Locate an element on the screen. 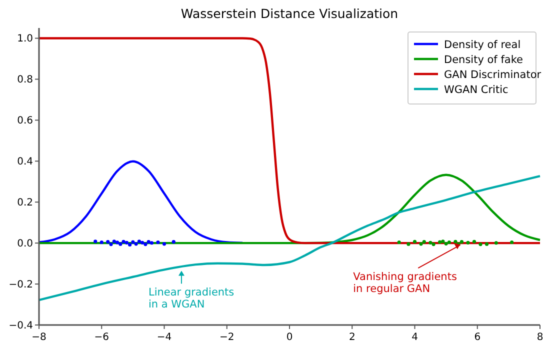  line-series is located at coordinates (141, 202).